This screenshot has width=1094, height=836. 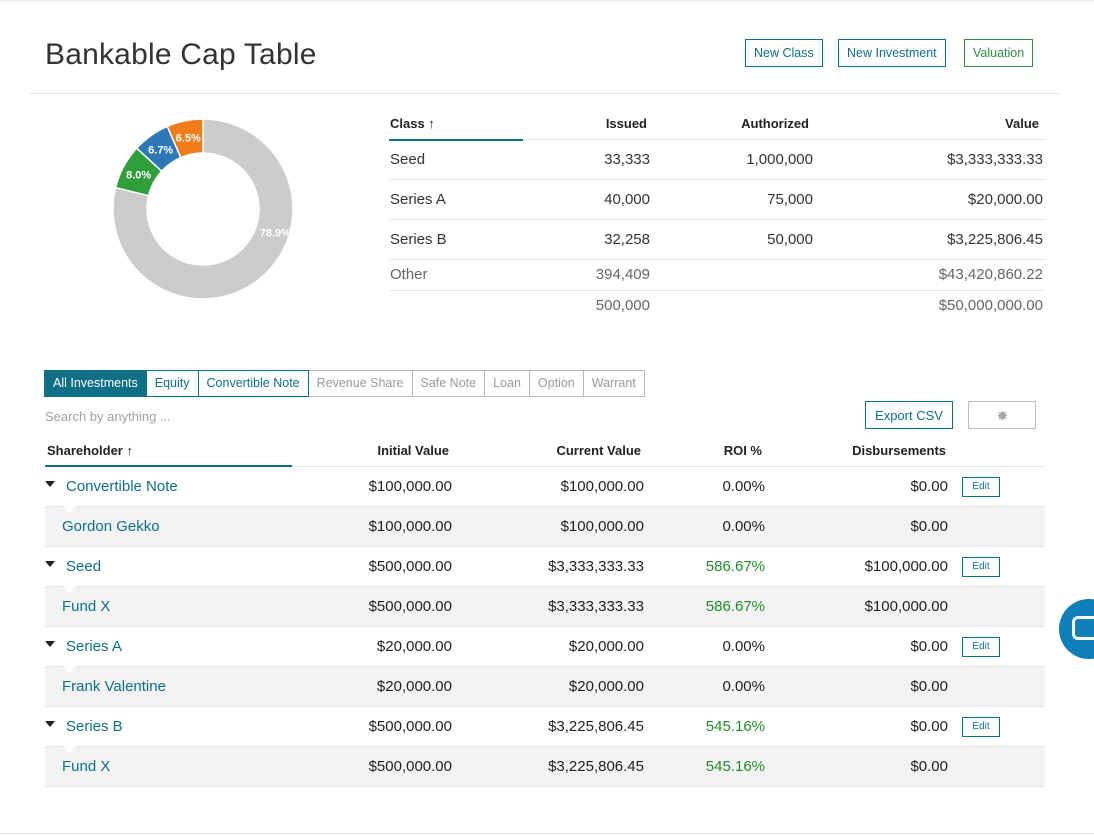 What do you see at coordinates (717, 125) in the screenshot?
I see `class-table-header: Class ↑ Issued Authorized Value` at bounding box center [717, 125].